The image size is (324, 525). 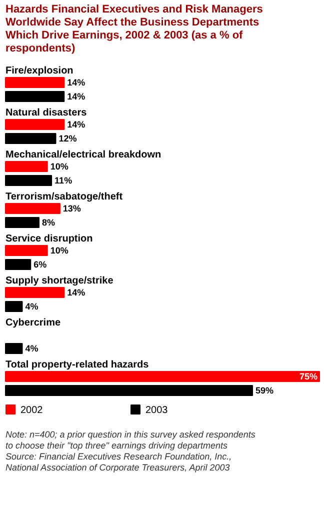 What do you see at coordinates (134, 29) in the screenshot?
I see `chart-title: Hazards Financial Executives and Risk Managers Worldwide Say Affect the Business Departments Which Drive Earnings, 2002 & 2003 (as a % of respondents)` at bounding box center [134, 29].